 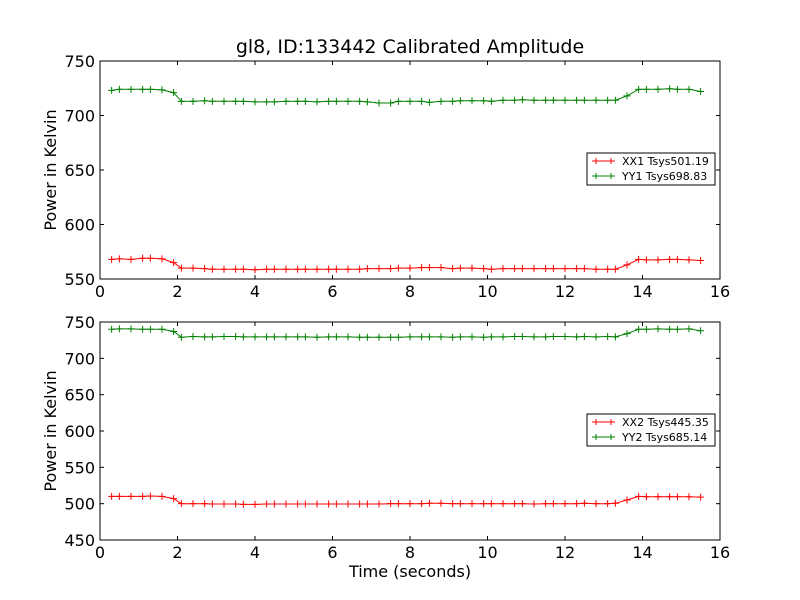 I want to click on y-tick-label: 550, so click(x=79, y=279).